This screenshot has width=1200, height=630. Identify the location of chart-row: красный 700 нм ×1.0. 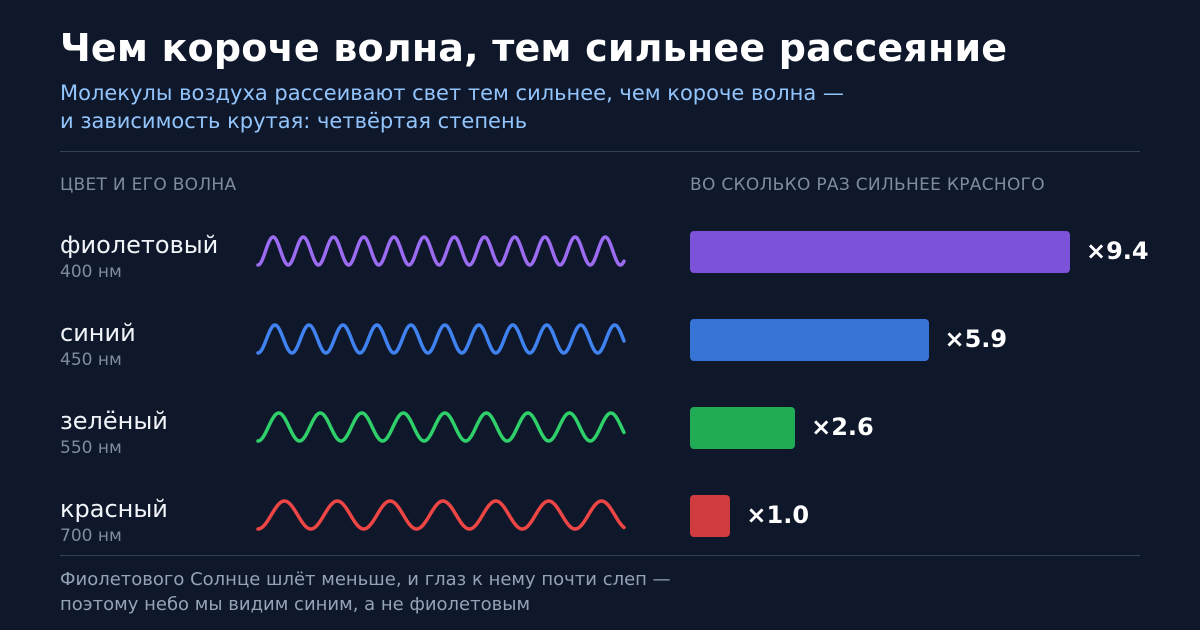
(600, 539).